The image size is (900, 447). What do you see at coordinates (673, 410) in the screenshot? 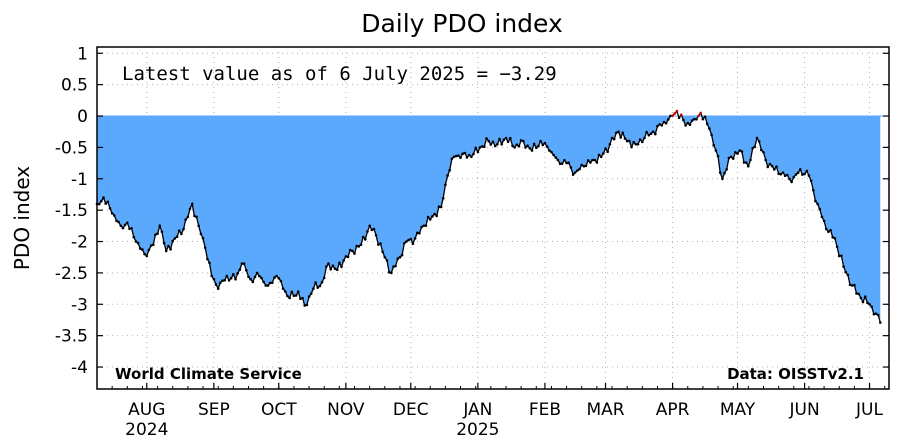
I see `x-tick-label: APR` at bounding box center [673, 410].